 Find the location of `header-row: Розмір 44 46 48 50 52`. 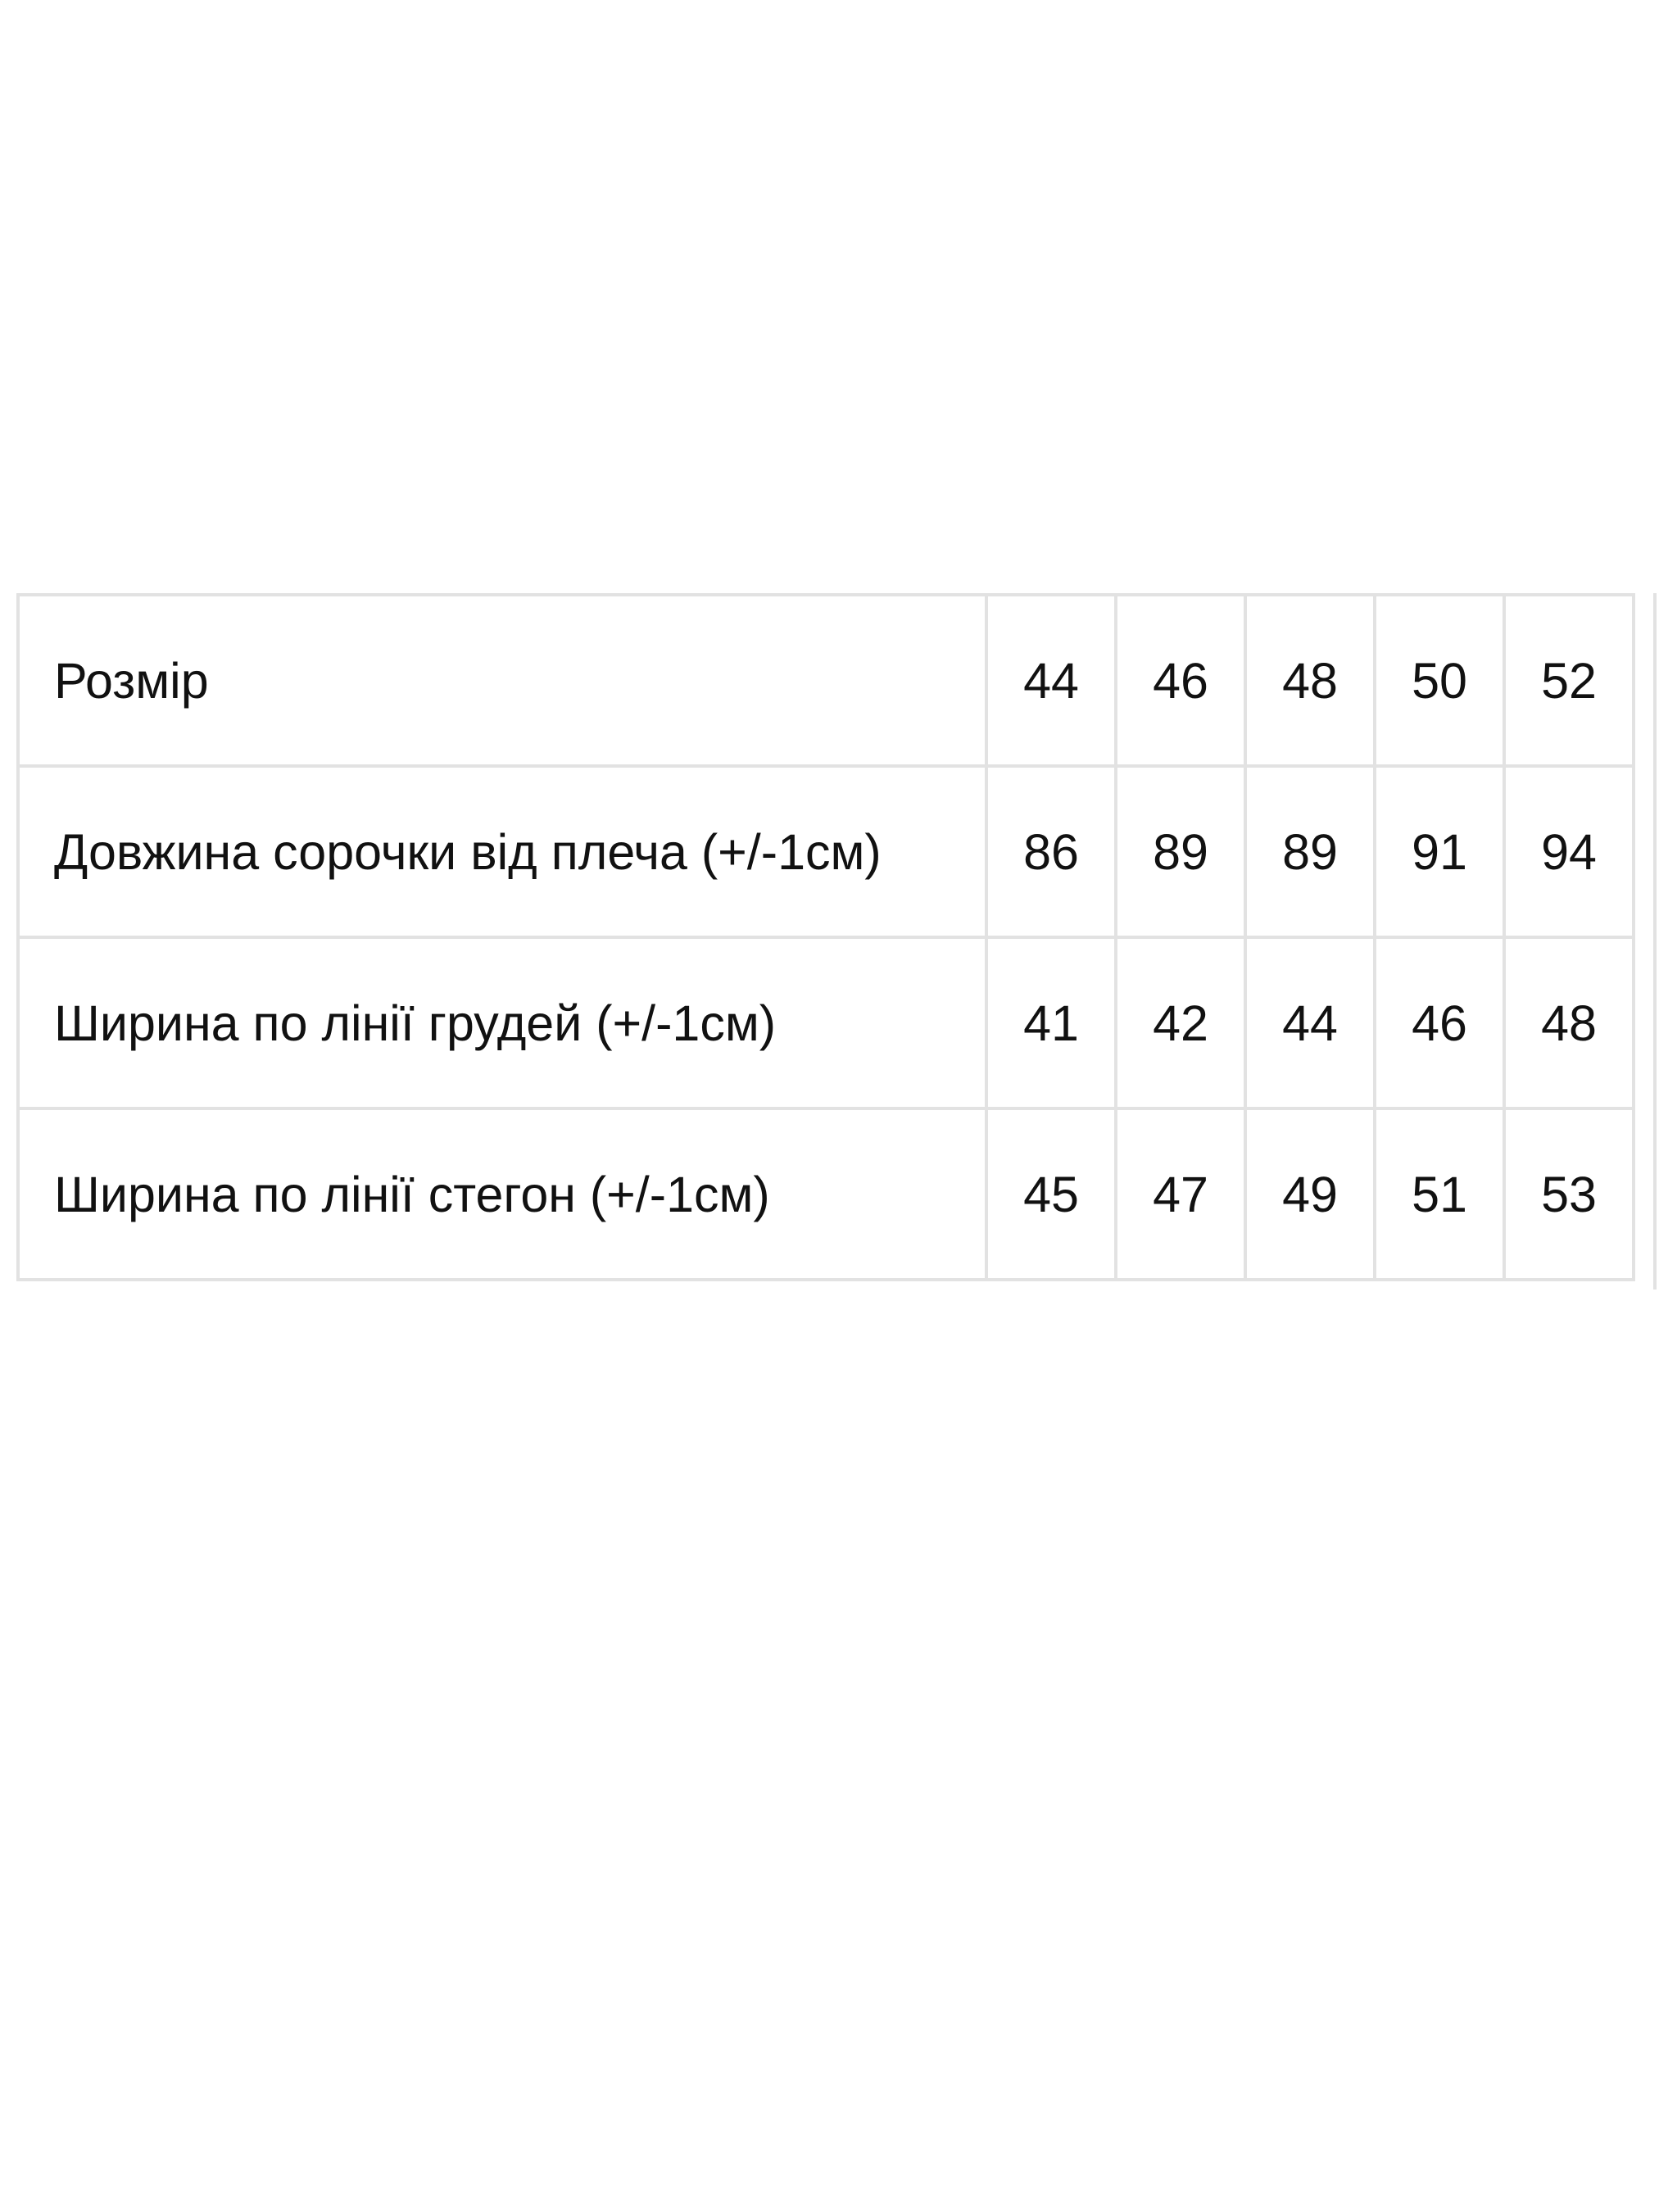

header-row: Розмір 44 46 48 50 52 is located at coordinates (825, 680).